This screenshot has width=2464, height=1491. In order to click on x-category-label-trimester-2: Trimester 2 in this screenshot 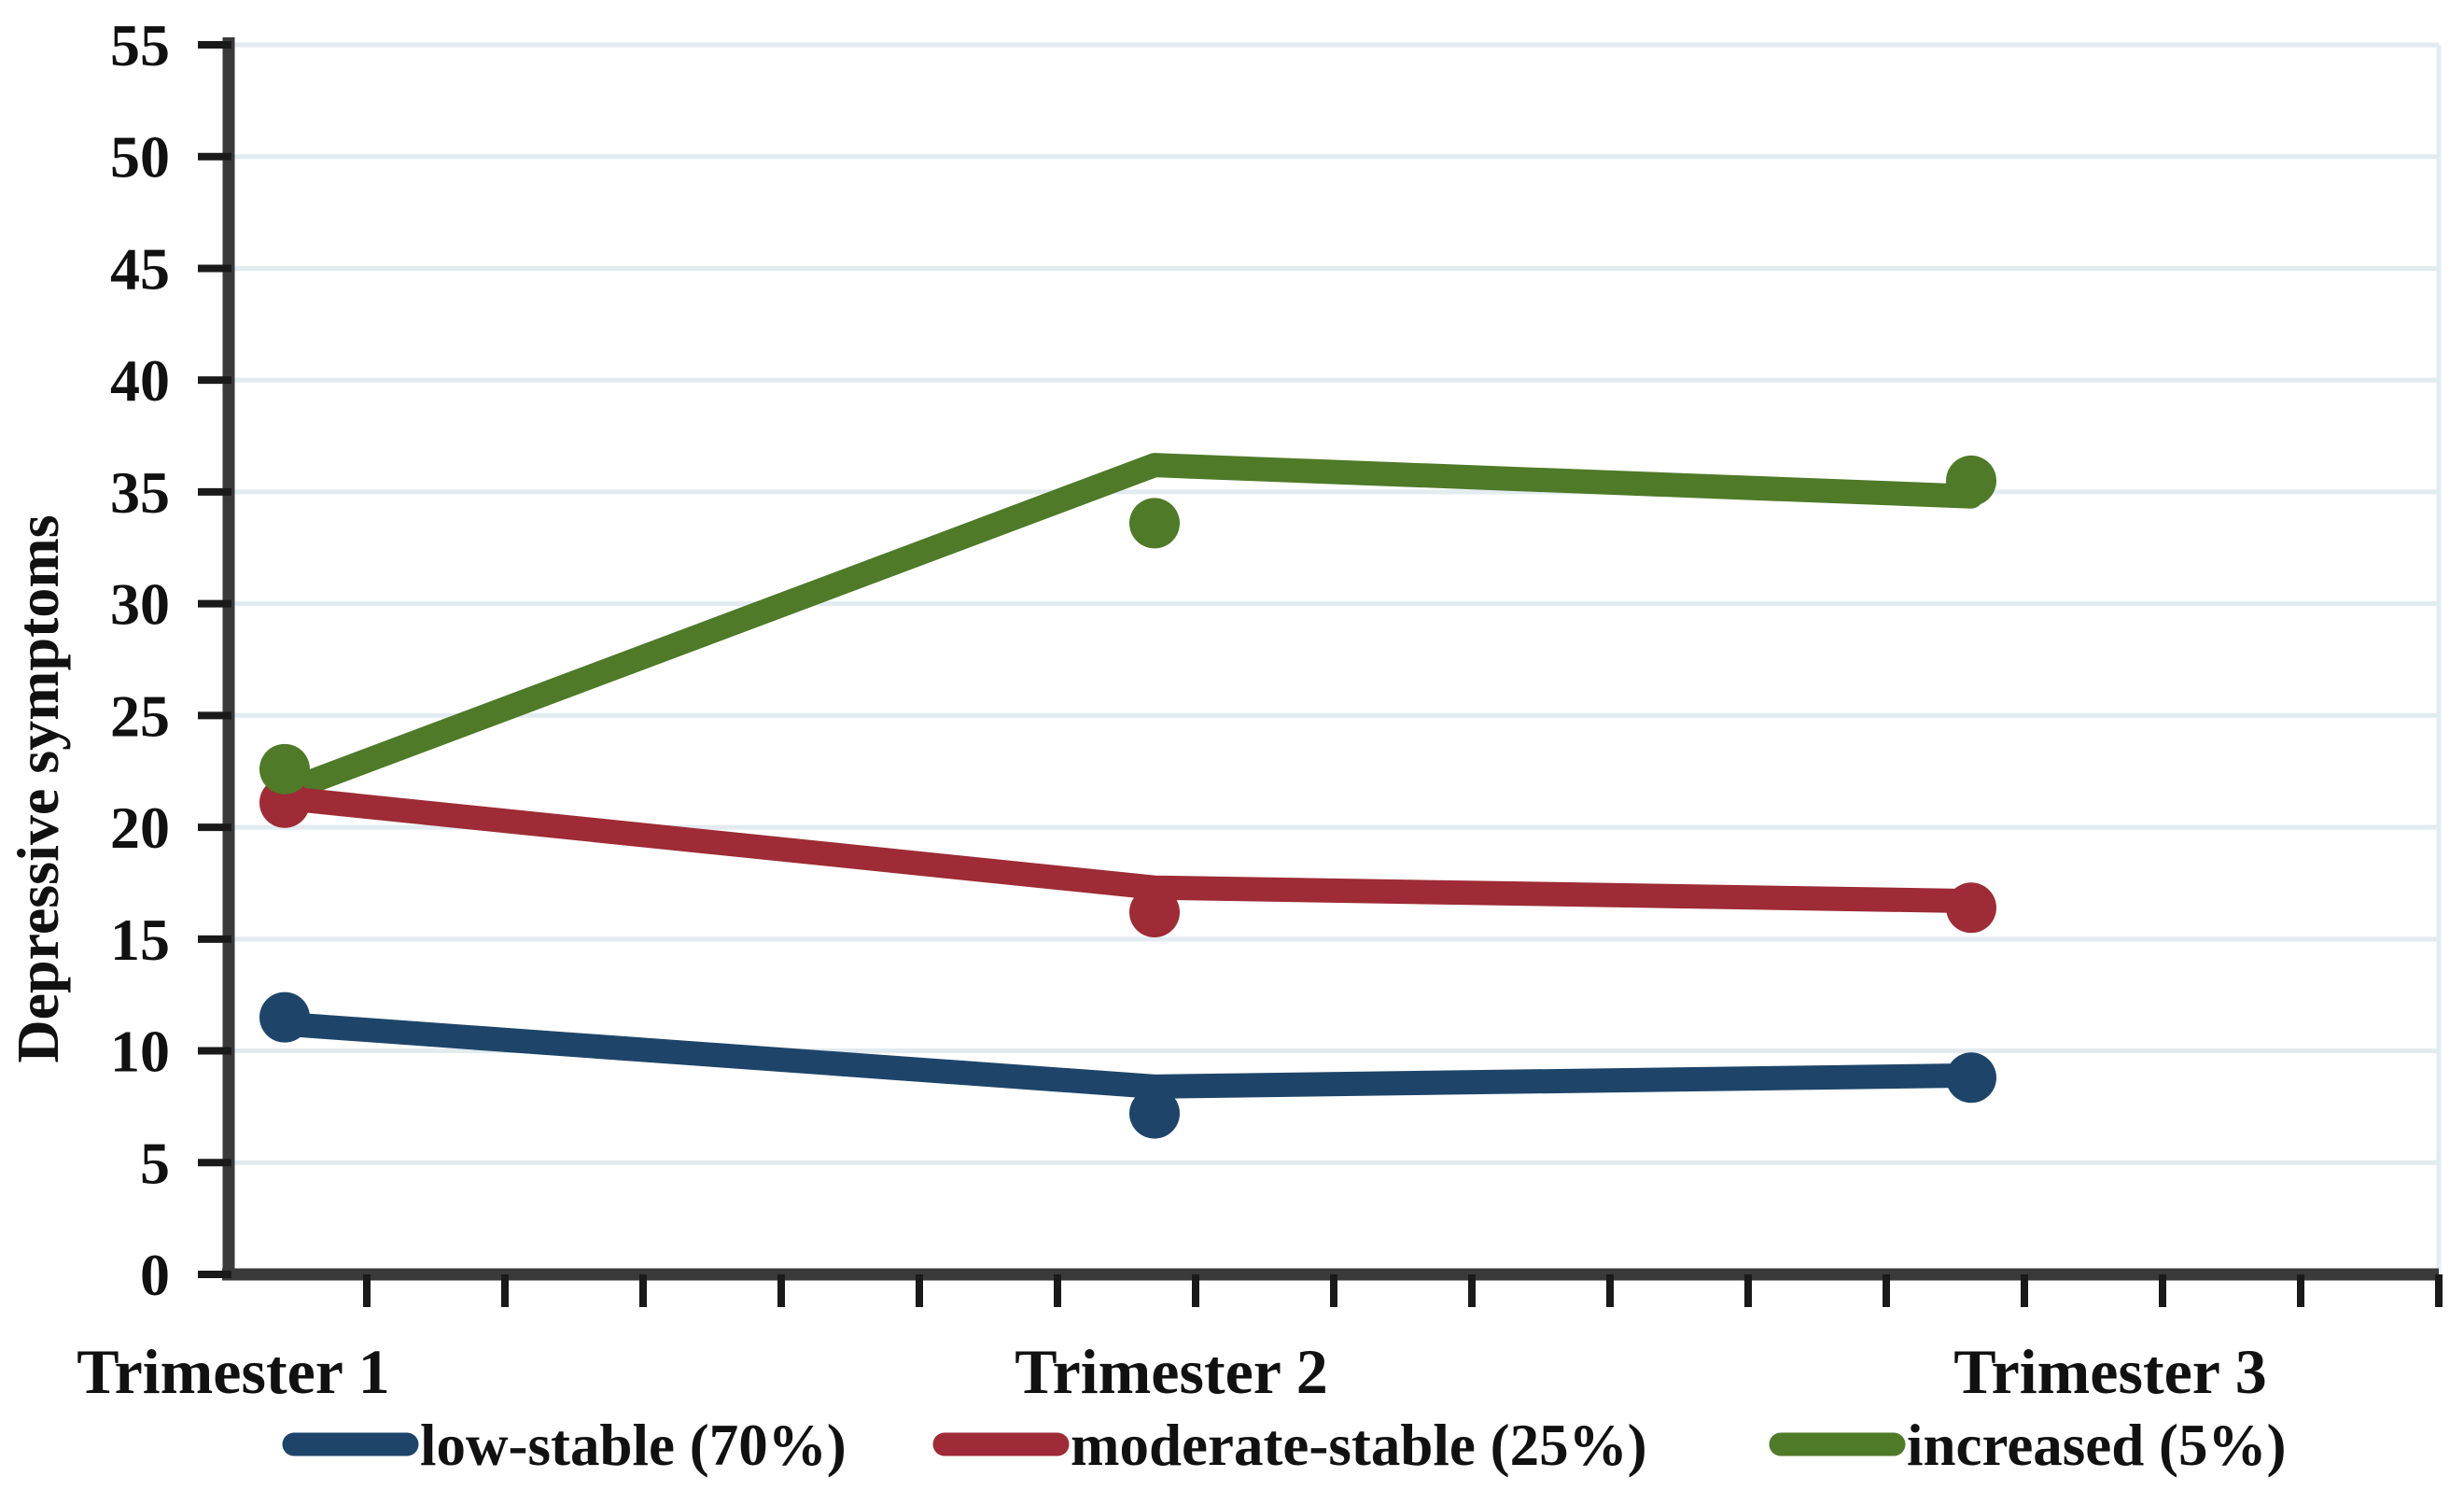, I will do `click(1171, 1371)`.